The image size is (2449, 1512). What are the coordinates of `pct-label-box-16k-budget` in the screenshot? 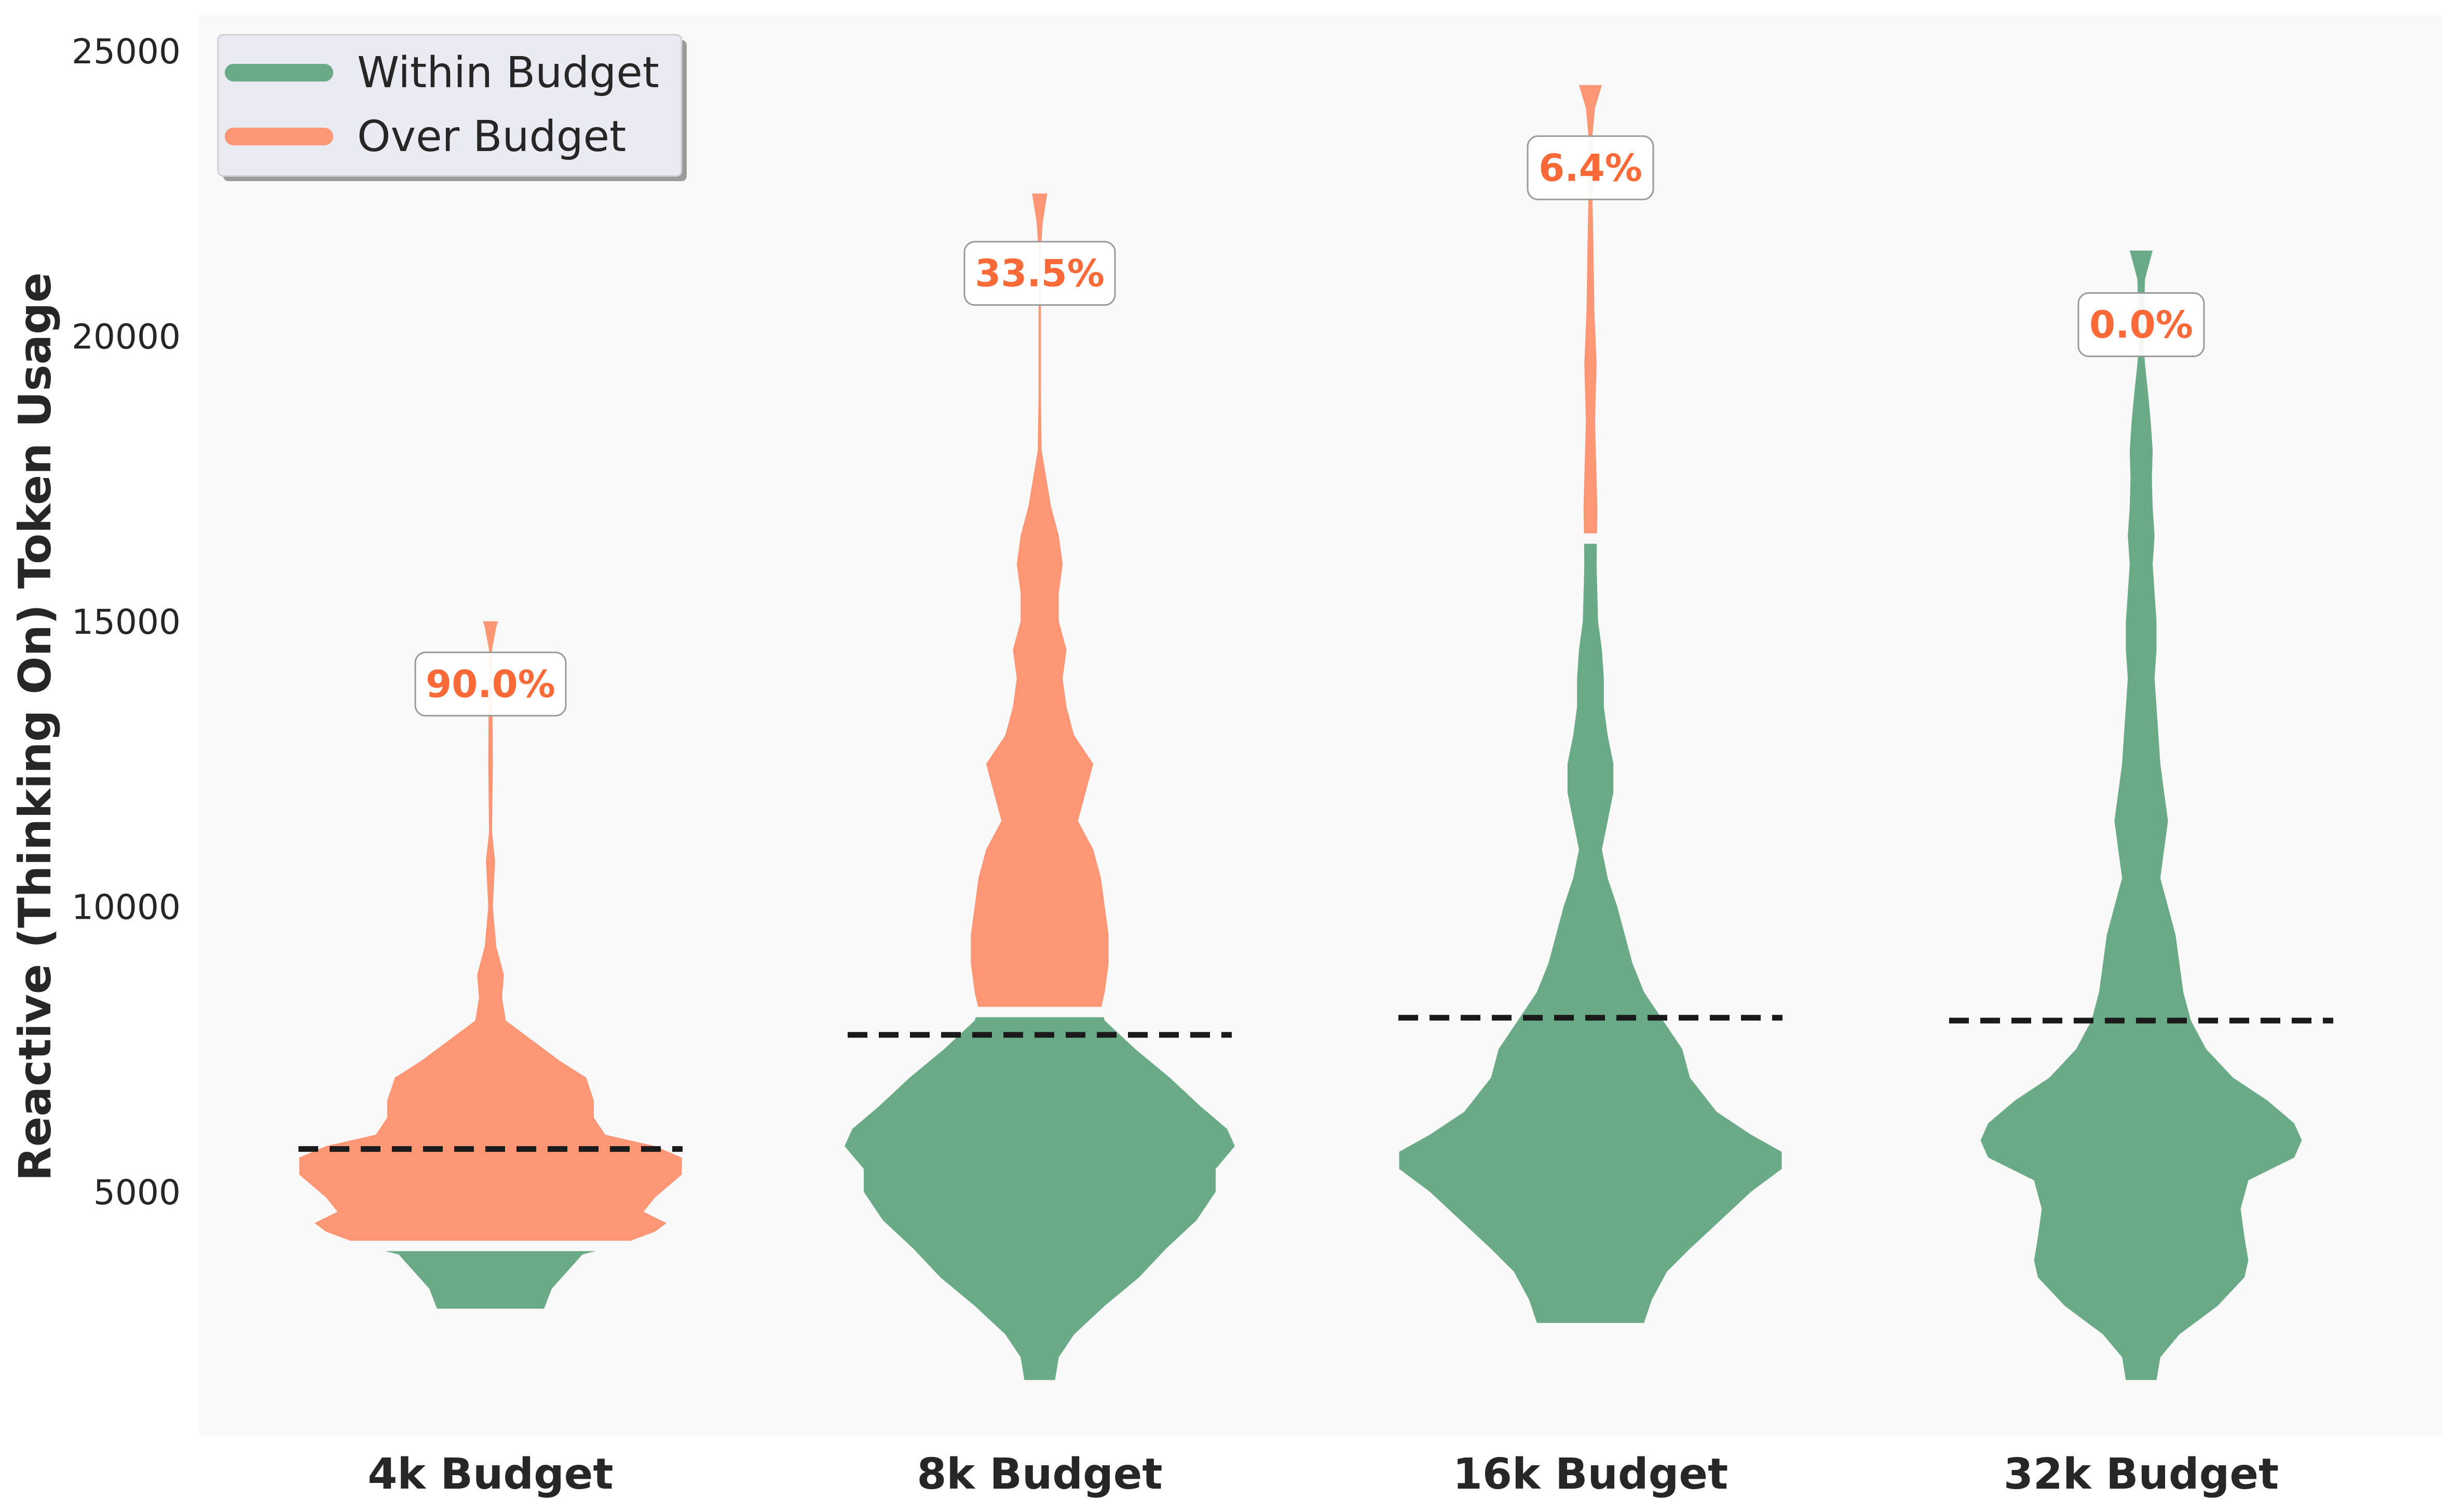 It's located at (1590, 167).